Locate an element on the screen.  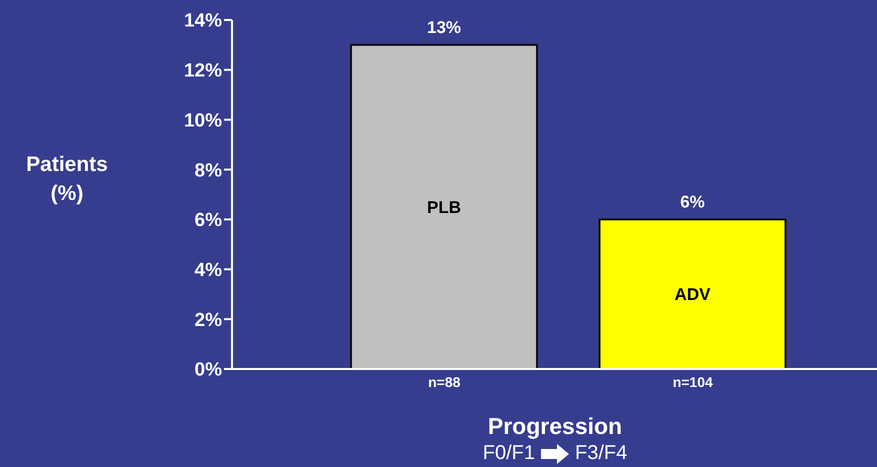
text: F3/F4 is located at coordinates (601, 453).